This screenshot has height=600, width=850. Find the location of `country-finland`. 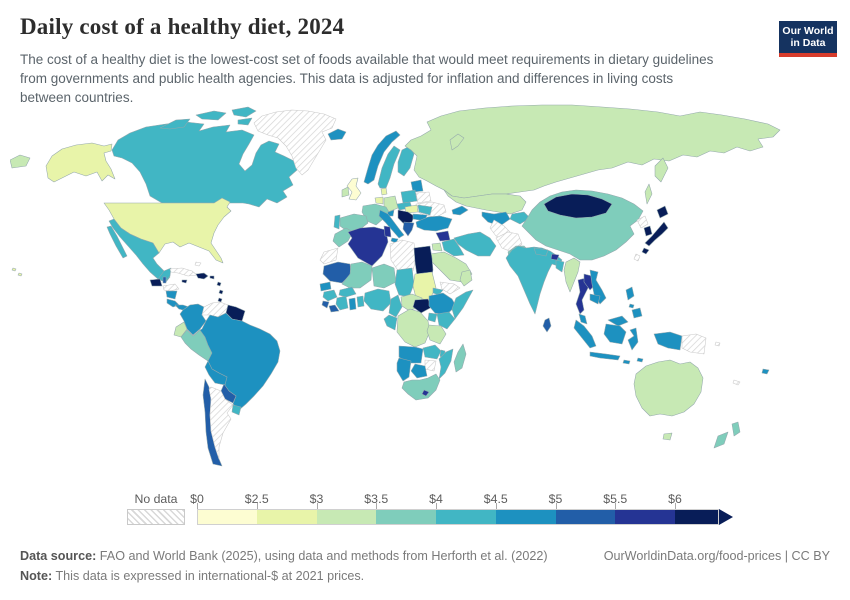

country-finland is located at coordinates (406, 161).